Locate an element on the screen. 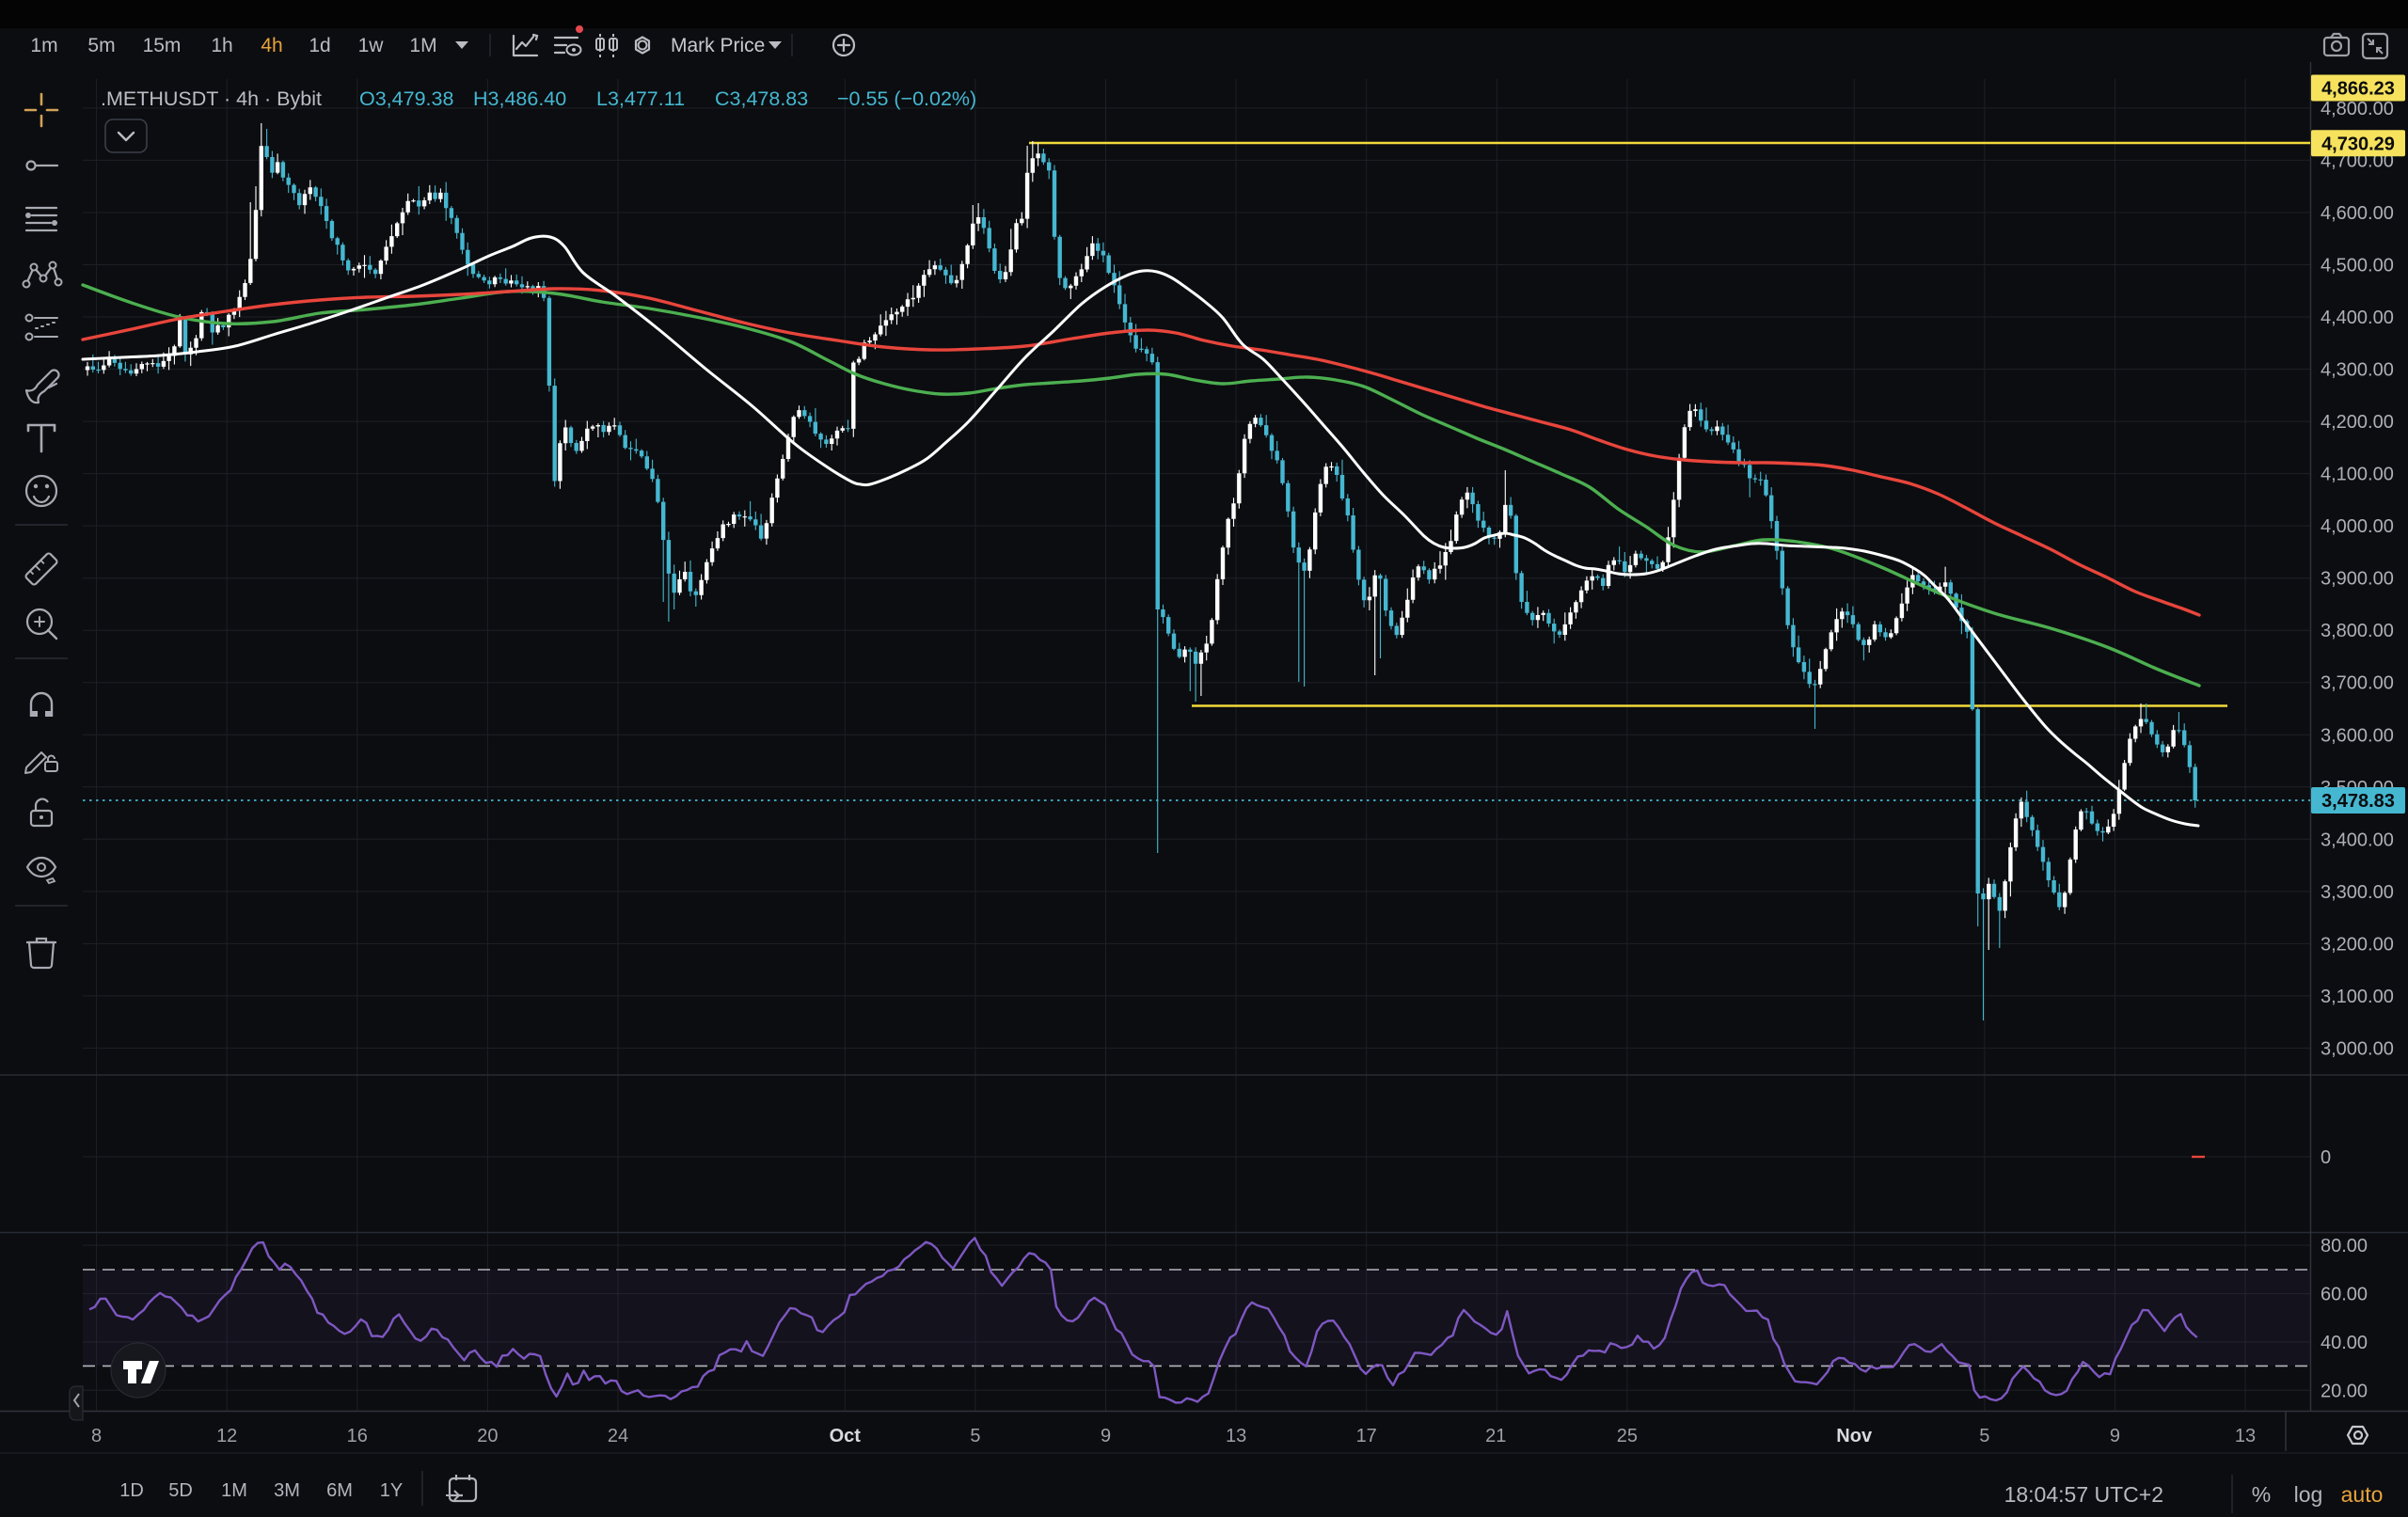 This screenshot has width=2408, height=1517. svg-text: 4,000.00 is located at coordinates (2358, 526).